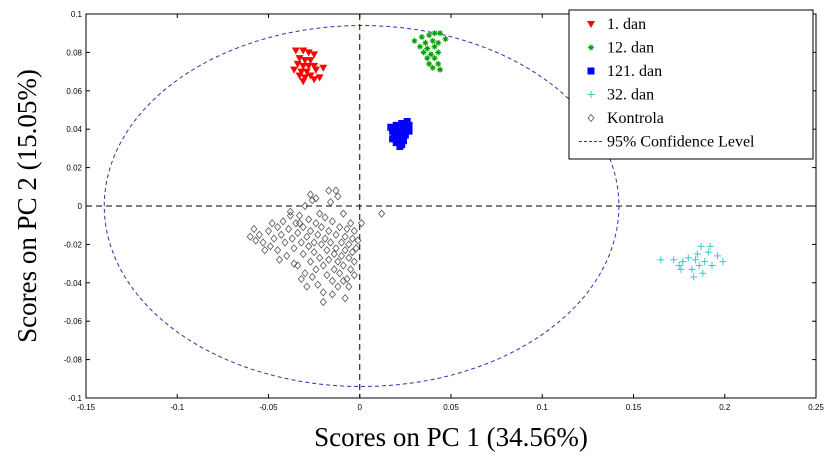 This screenshot has height=457, width=828. What do you see at coordinates (451, 407) in the screenshot?
I see `x-tick-label: 0.05` at bounding box center [451, 407].